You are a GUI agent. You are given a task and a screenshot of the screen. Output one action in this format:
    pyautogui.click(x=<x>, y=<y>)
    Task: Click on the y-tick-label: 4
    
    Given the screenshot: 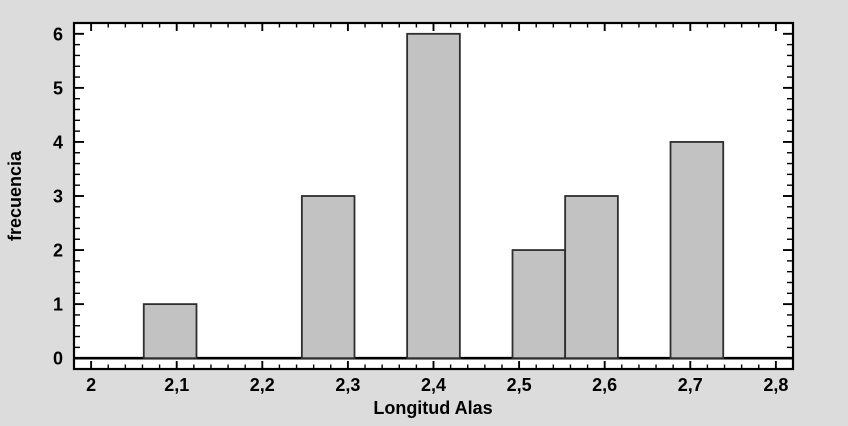 What is the action you would take?
    pyautogui.click(x=58, y=142)
    